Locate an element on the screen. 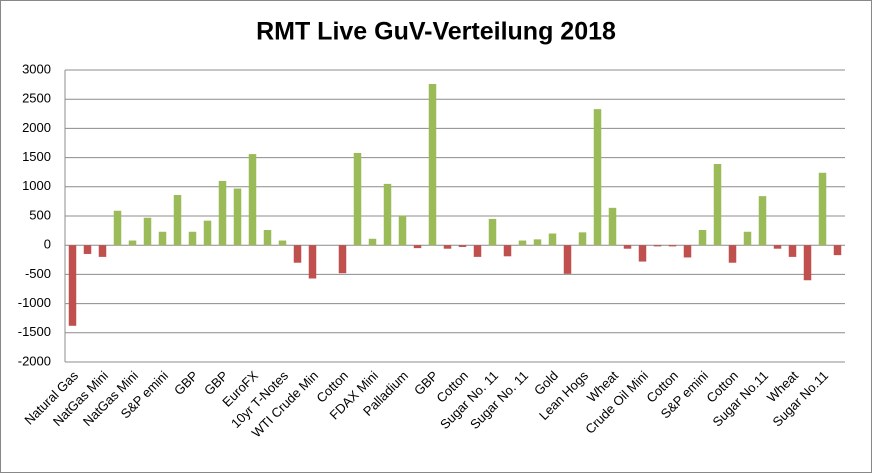  y-tick-label: -1000 is located at coordinates (34, 302).